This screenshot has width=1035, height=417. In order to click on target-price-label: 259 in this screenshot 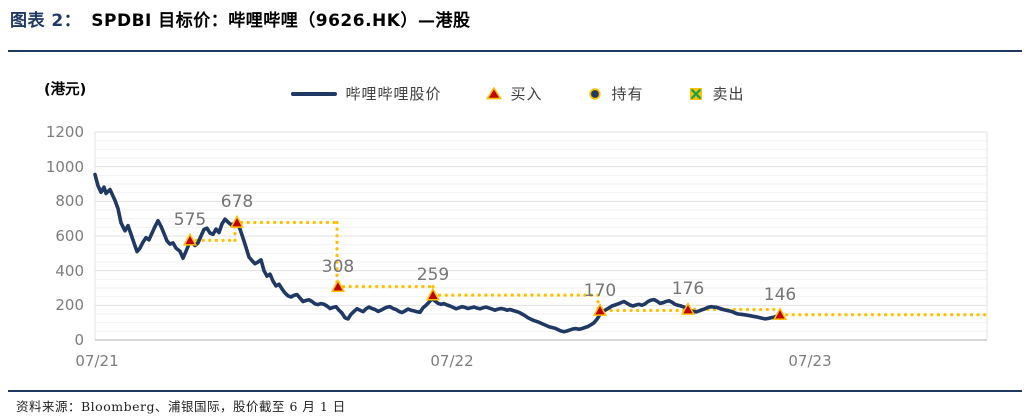, I will do `click(433, 275)`.